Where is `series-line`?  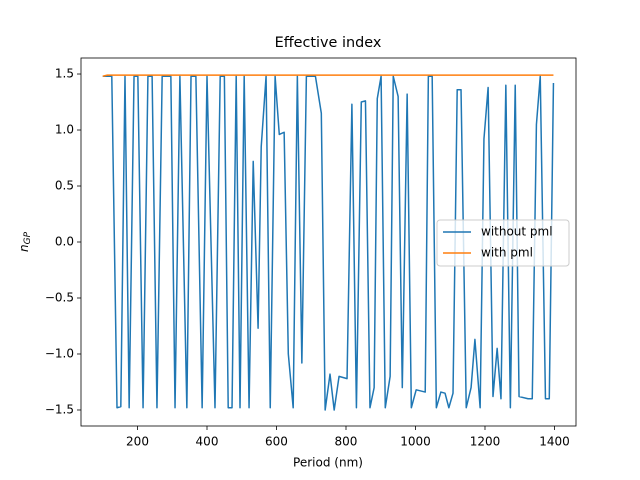 series-line is located at coordinates (328, 75).